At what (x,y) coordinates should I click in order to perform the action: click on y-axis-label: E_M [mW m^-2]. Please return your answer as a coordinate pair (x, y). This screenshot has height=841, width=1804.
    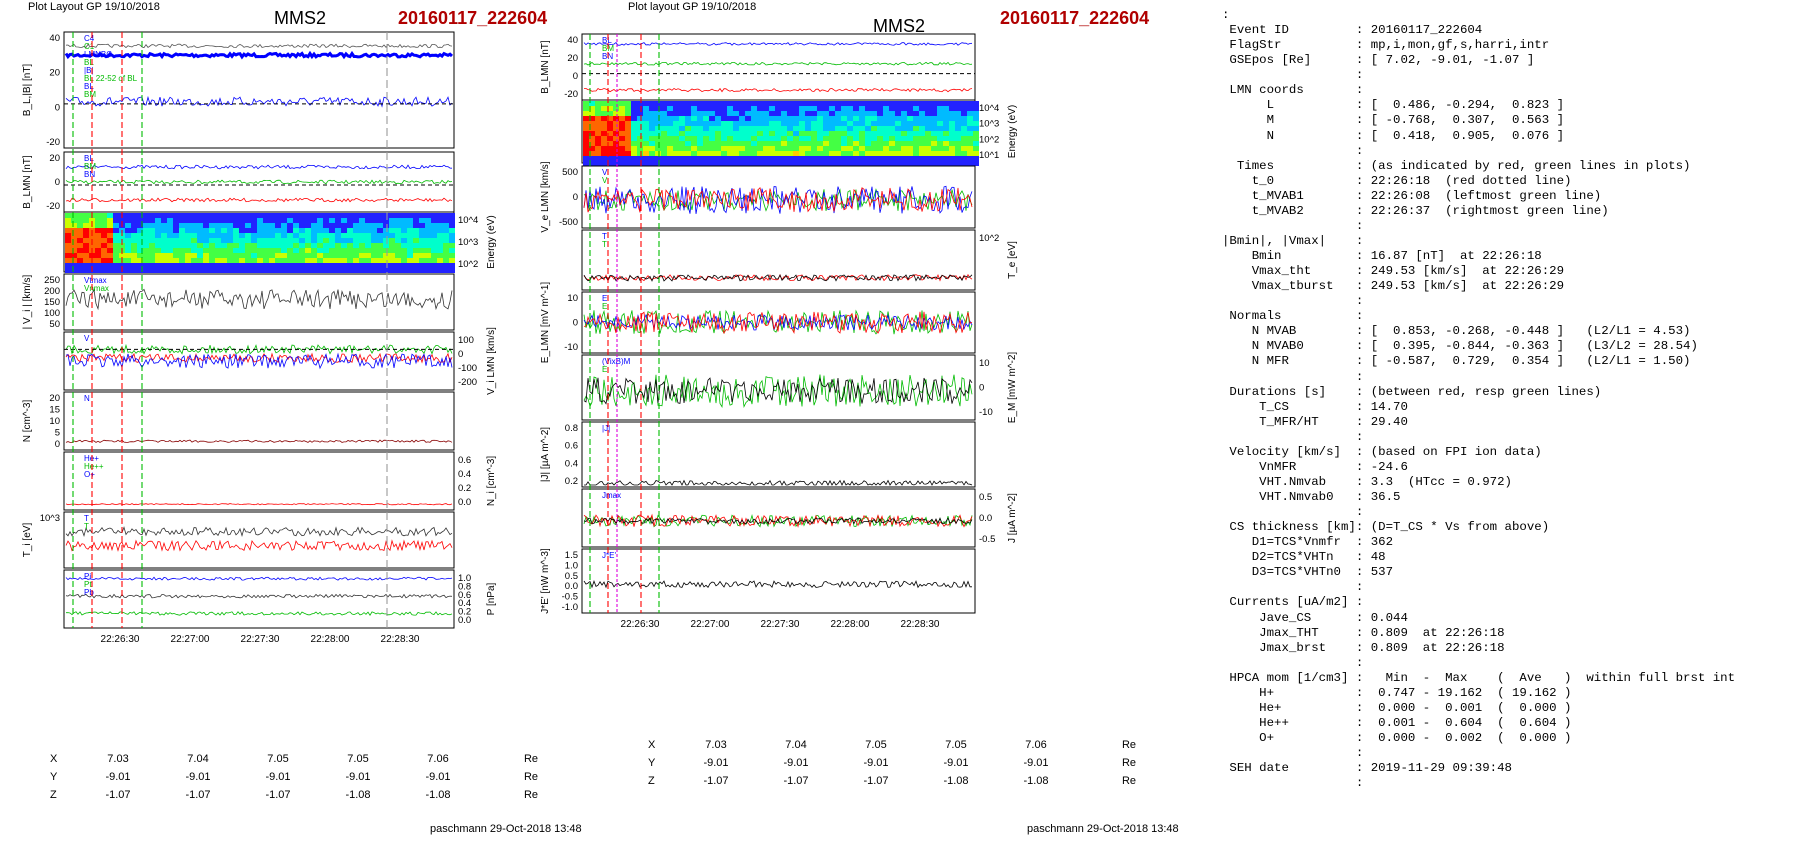
    Looking at the image, I should click on (1012, 388).